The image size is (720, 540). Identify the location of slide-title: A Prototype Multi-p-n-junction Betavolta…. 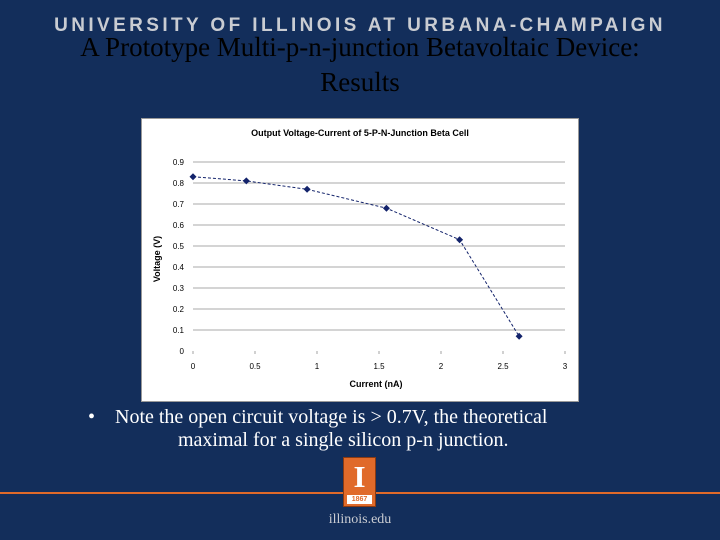
(360, 65).